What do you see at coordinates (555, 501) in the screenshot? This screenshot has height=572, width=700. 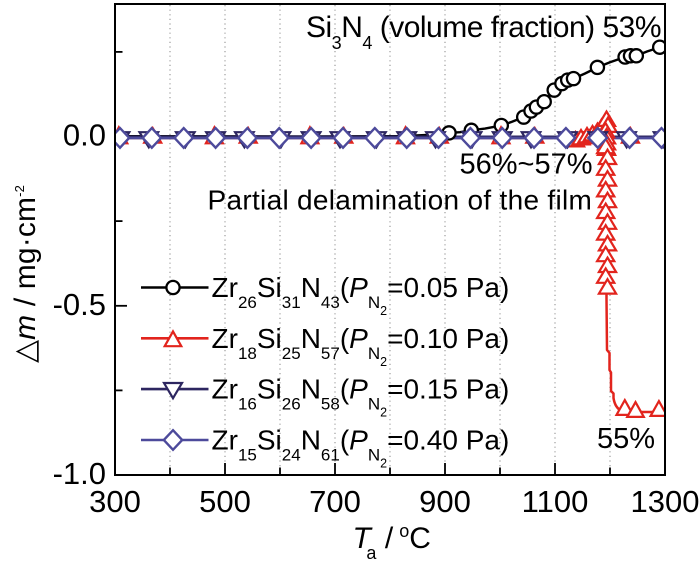 I see `svg-text: 1100` at bounding box center [555, 501].